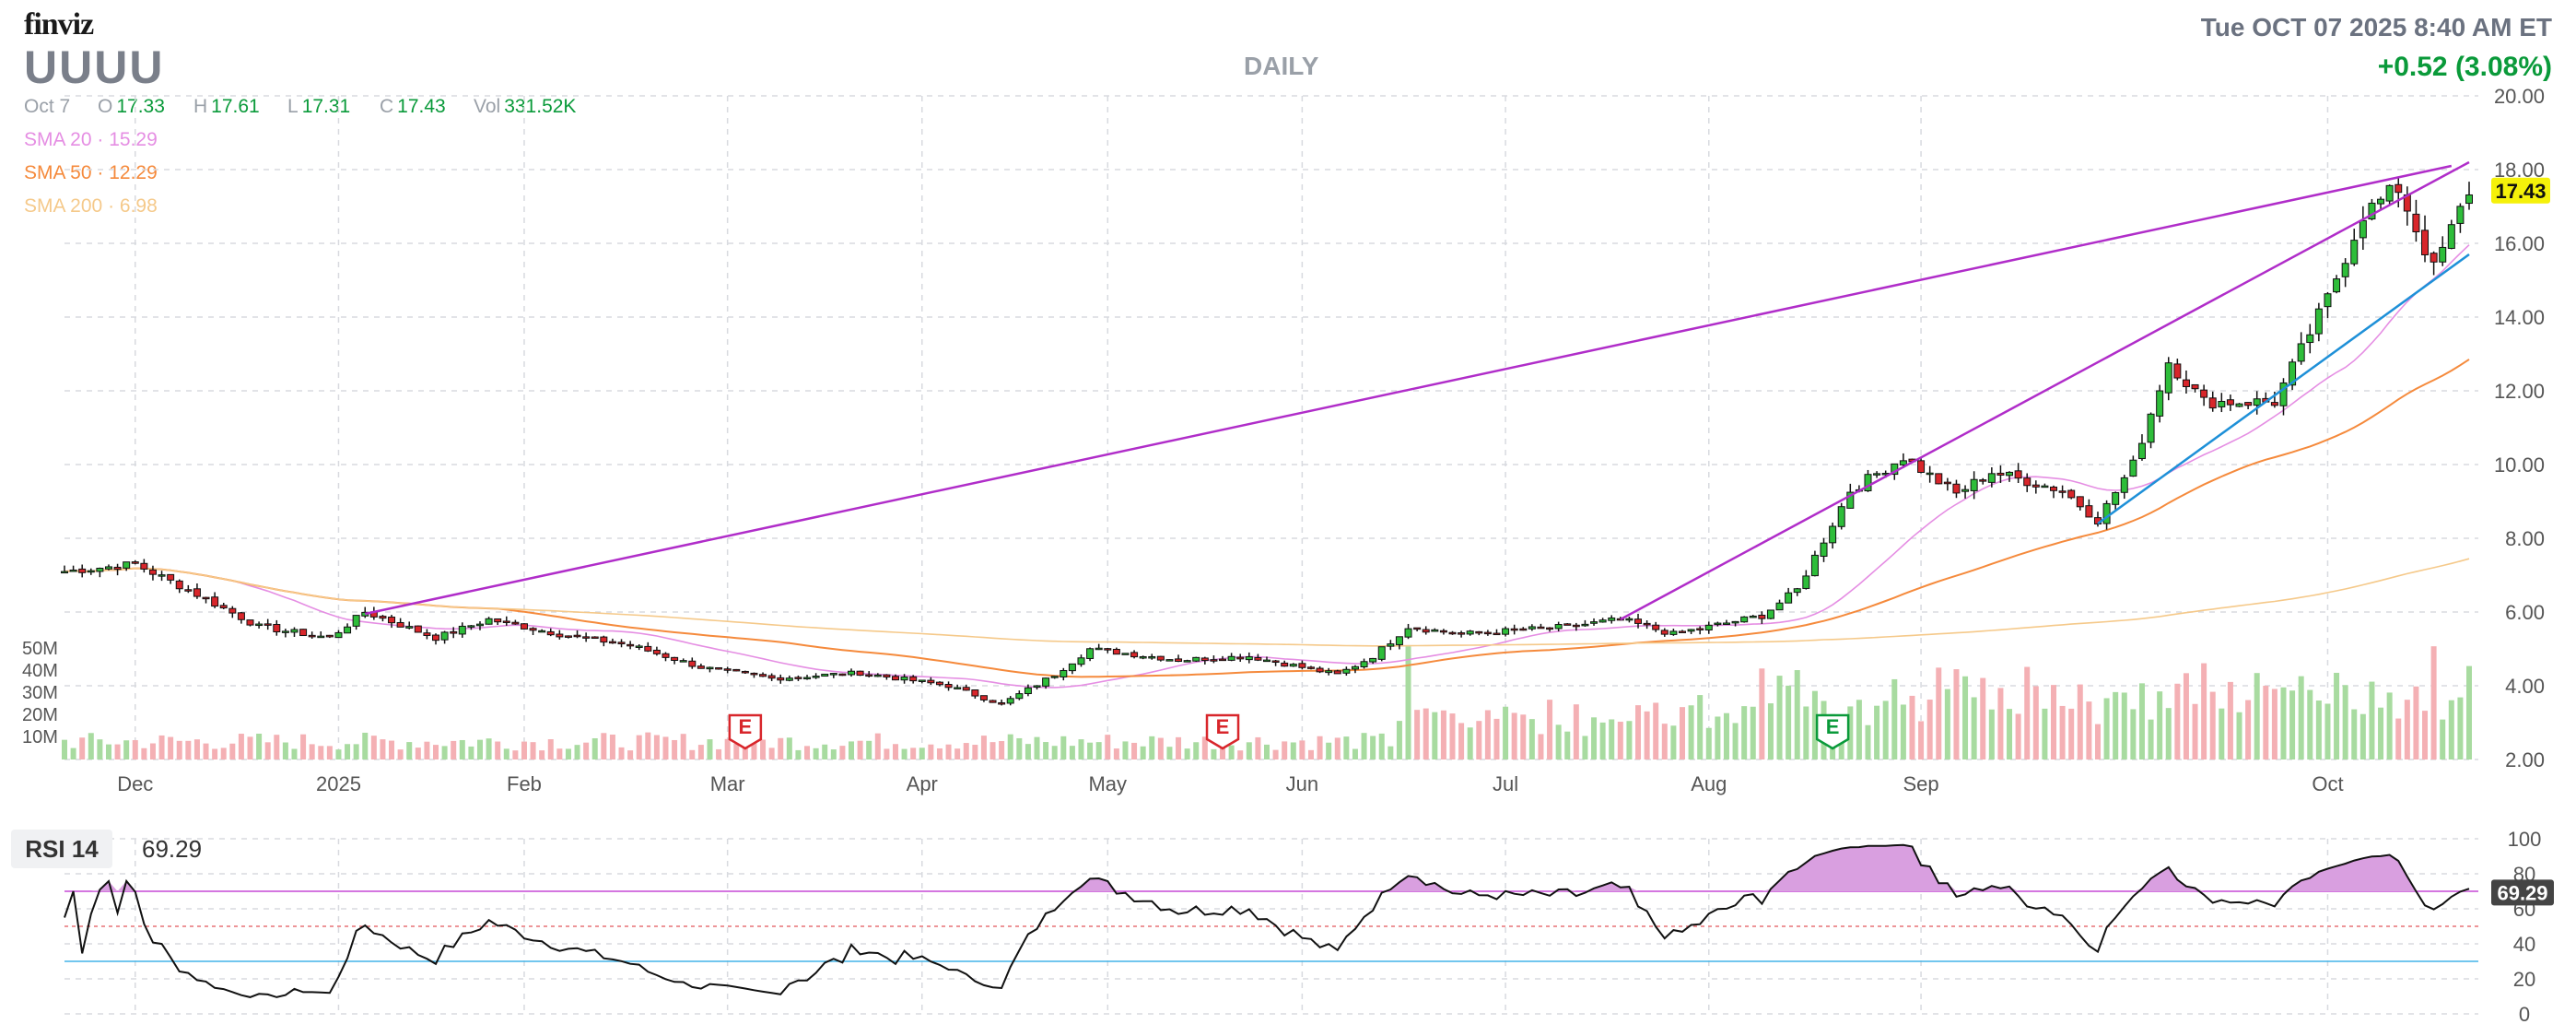  What do you see at coordinates (923, 784) in the screenshot?
I see `date-tick-label: Apr` at bounding box center [923, 784].